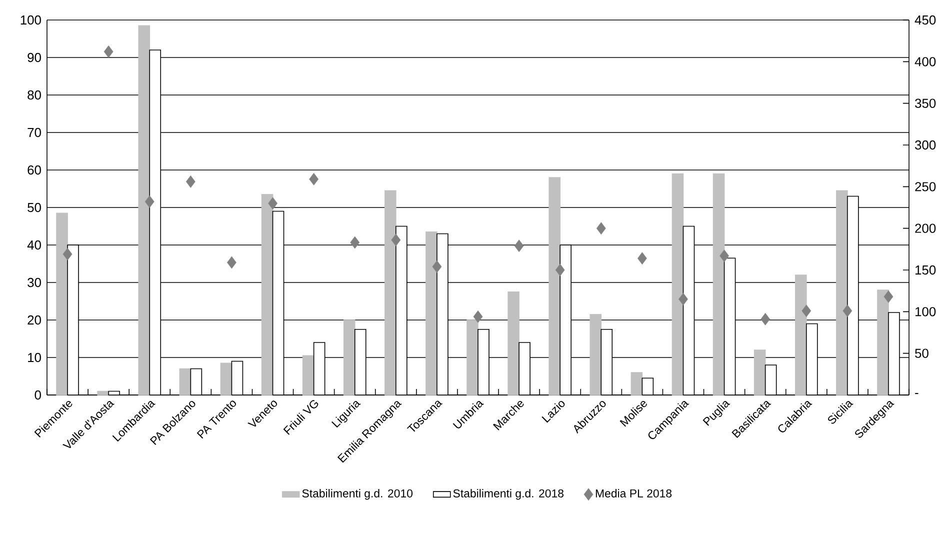 The width and height of the screenshot is (937, 539). What do you see at coordinates (34, 245) in the screenshot?
I see `y-tick-label: 40` at bounding box center [34, 245].